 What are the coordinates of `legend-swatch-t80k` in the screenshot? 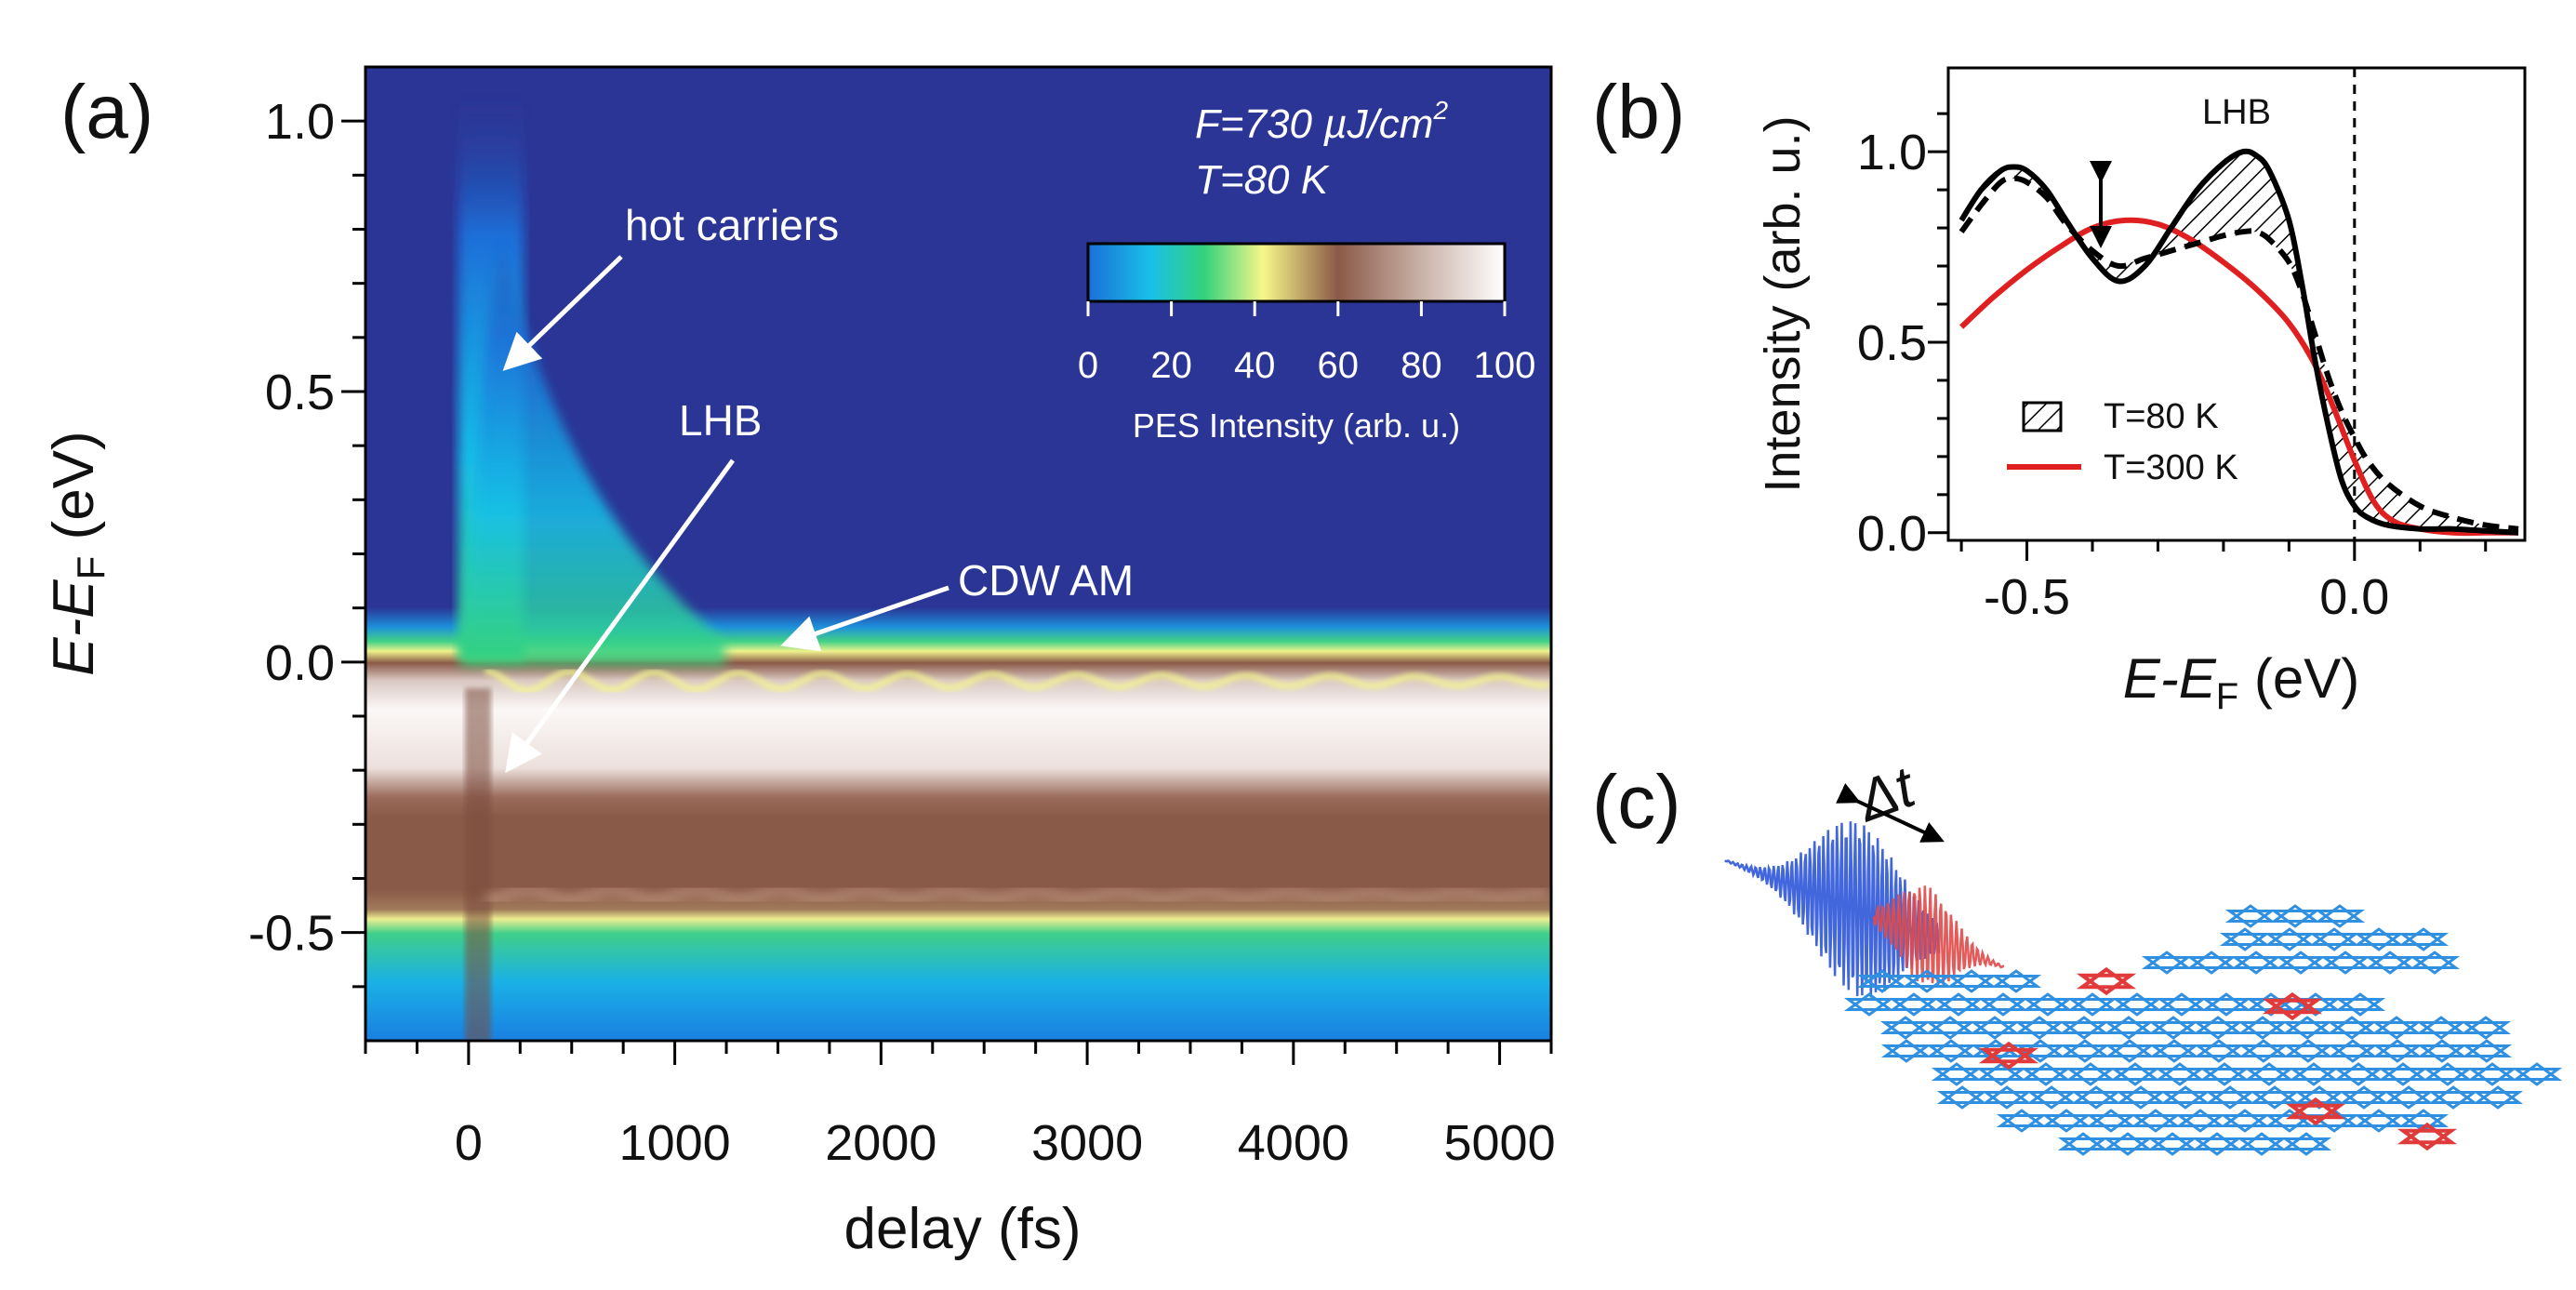 It's located at (2042, 416).